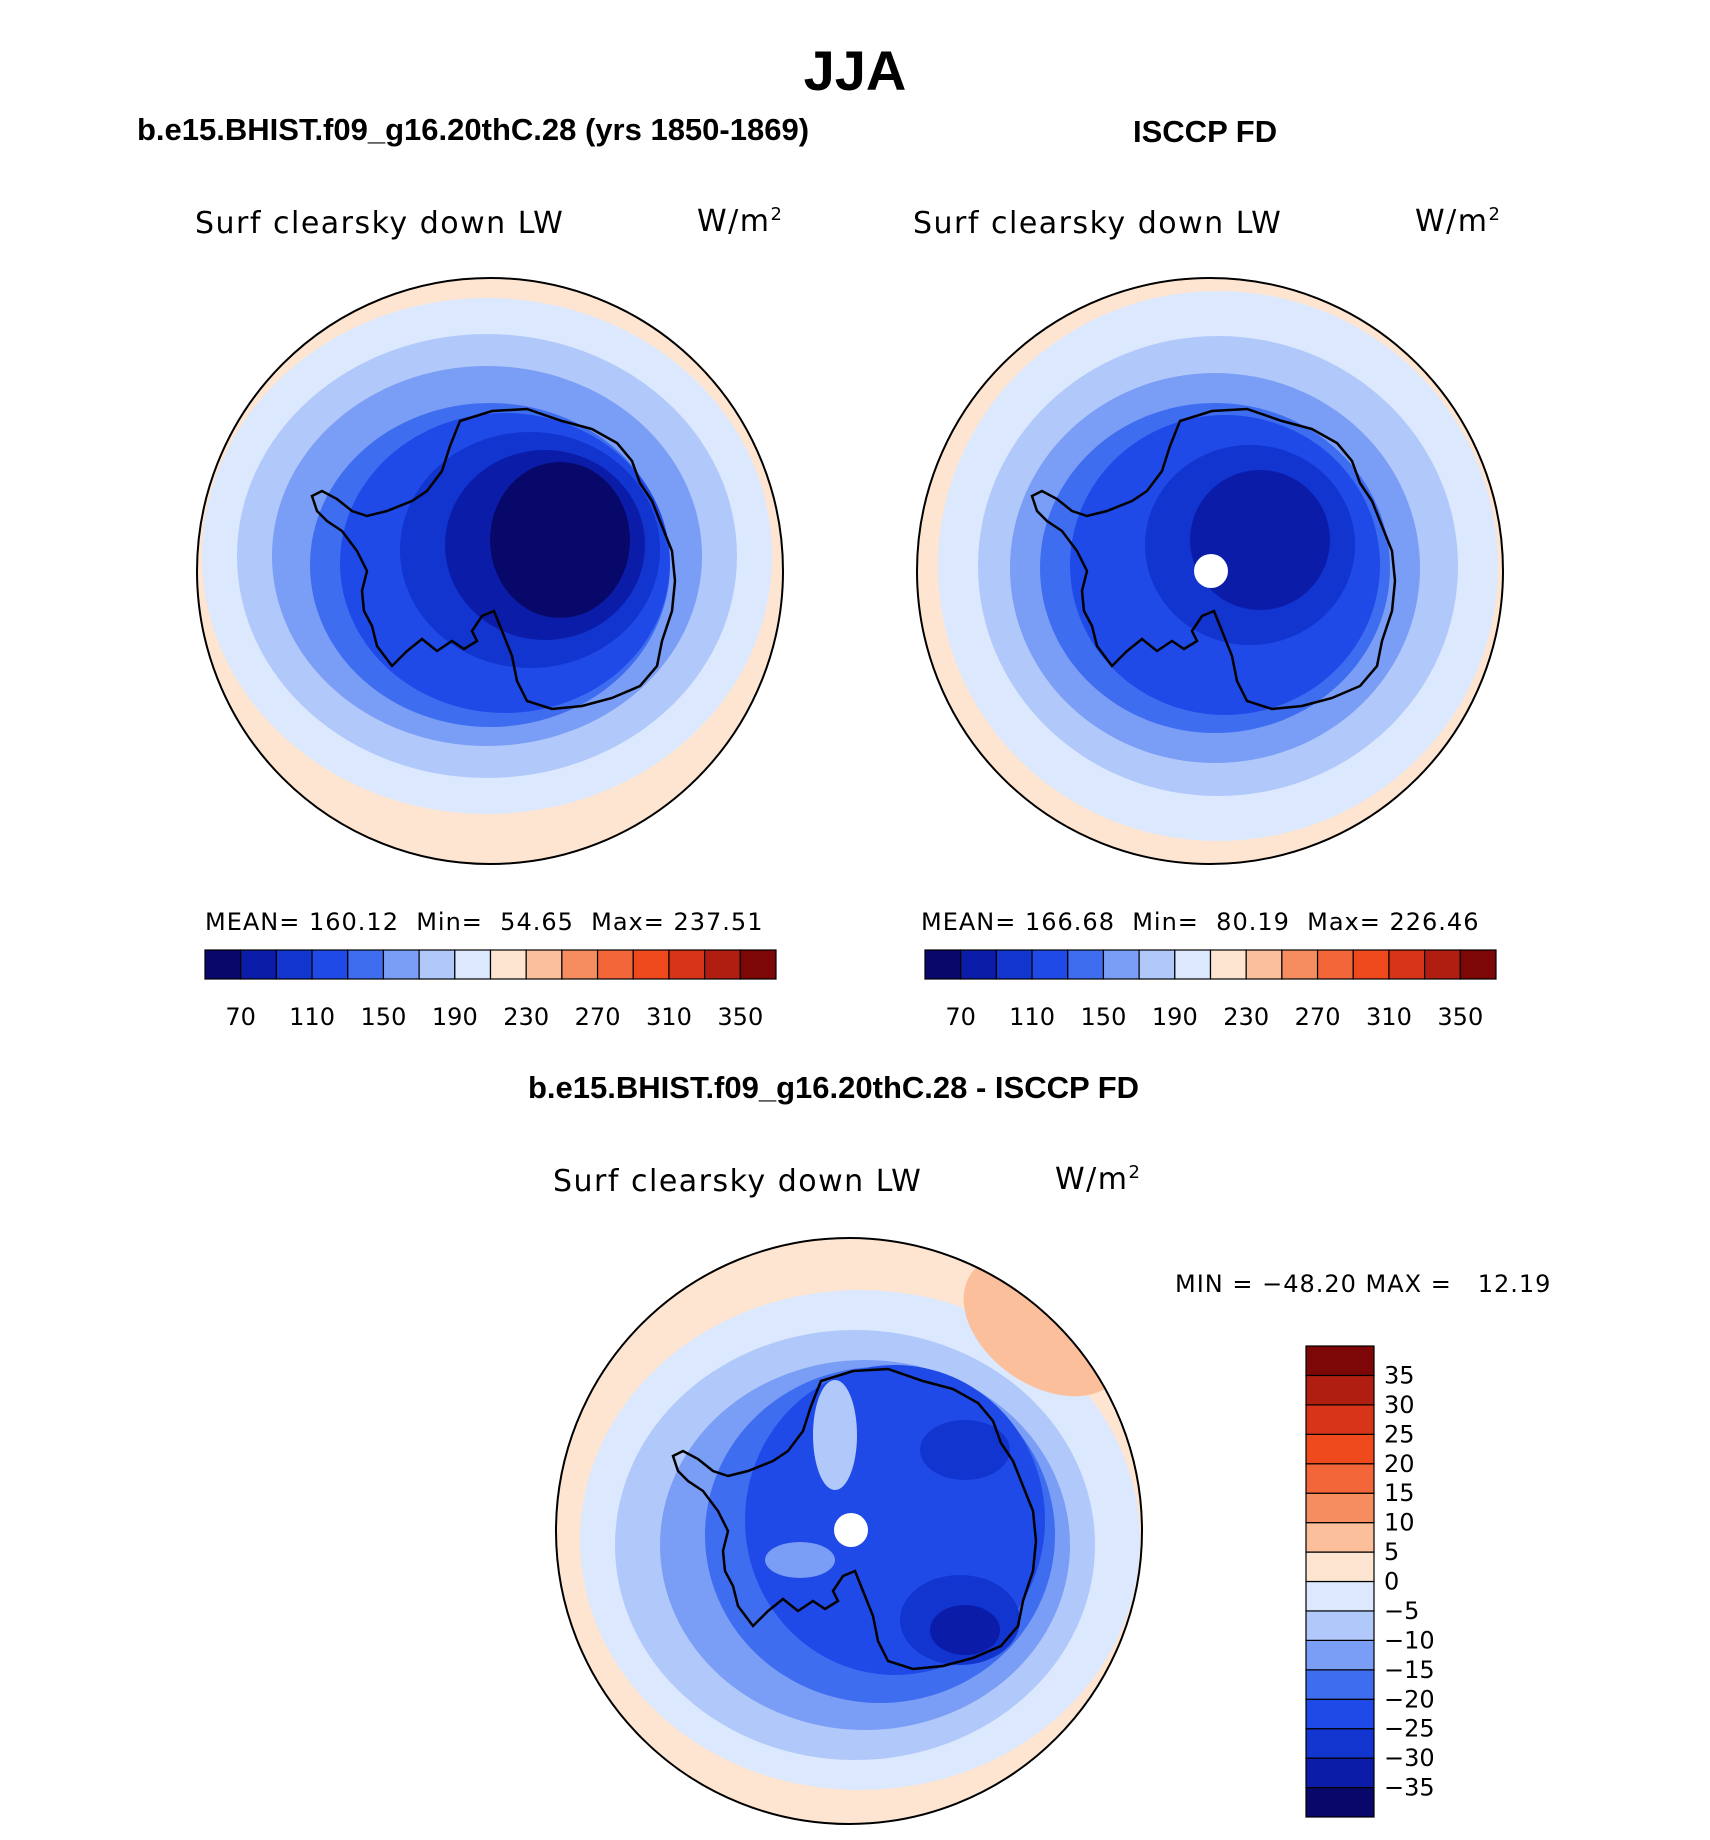 Image resolution: width=1710 pixels, height=1840 pixels. Describe the element at coordinates (1104, 1017) in the screenshot. I see `obs-colorbar-tick-label: 150` at that location.